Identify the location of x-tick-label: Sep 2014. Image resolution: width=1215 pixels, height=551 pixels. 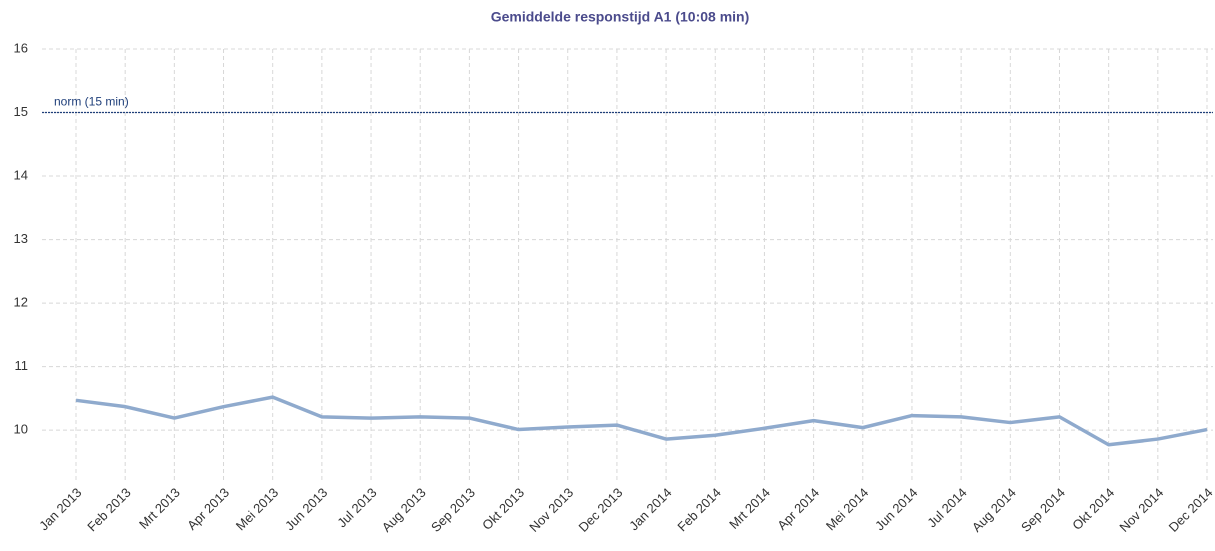
(1043, 510).